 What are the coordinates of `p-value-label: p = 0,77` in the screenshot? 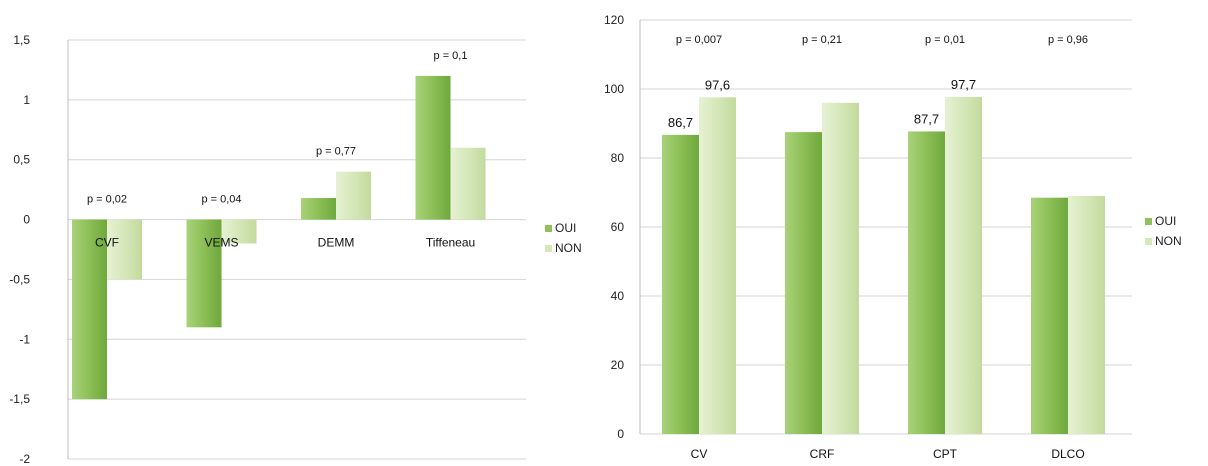 It's located at (336, 152).